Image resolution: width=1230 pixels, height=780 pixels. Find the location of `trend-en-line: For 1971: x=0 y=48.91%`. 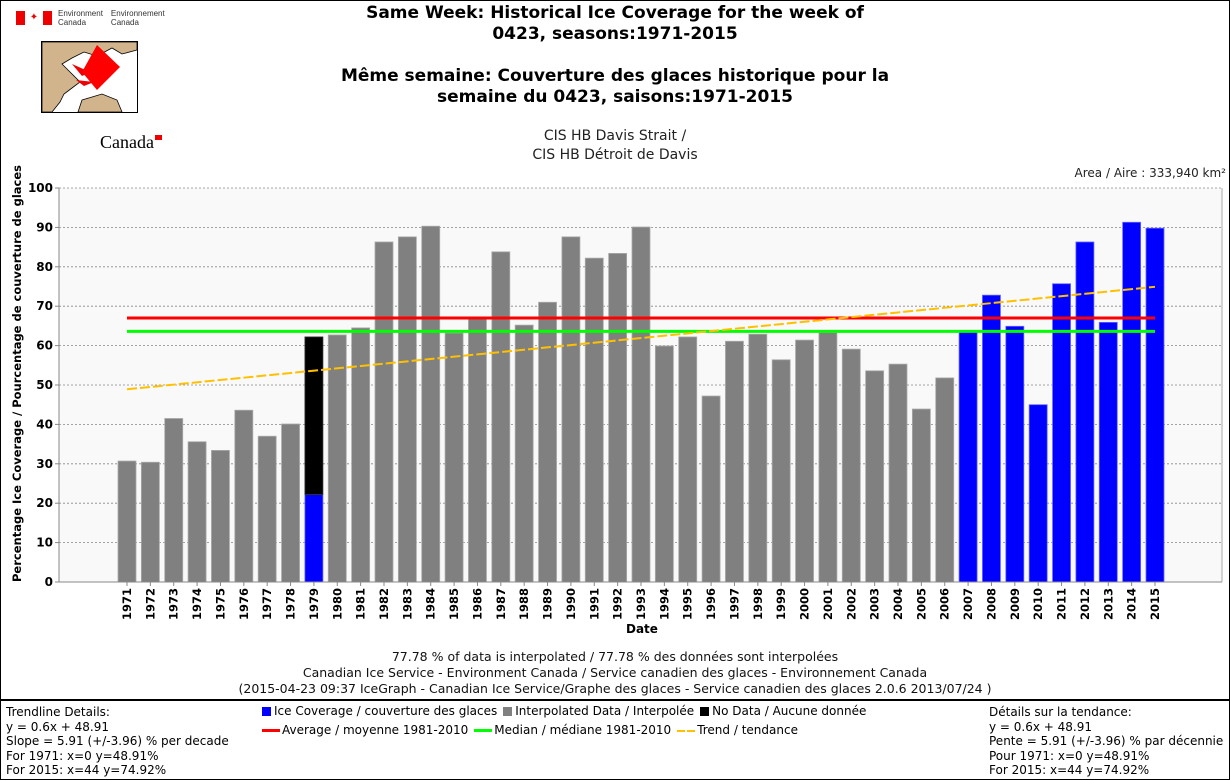

trend-en-line: For 1971: x=0 y=48.91% is located at coordinates (82, 755).